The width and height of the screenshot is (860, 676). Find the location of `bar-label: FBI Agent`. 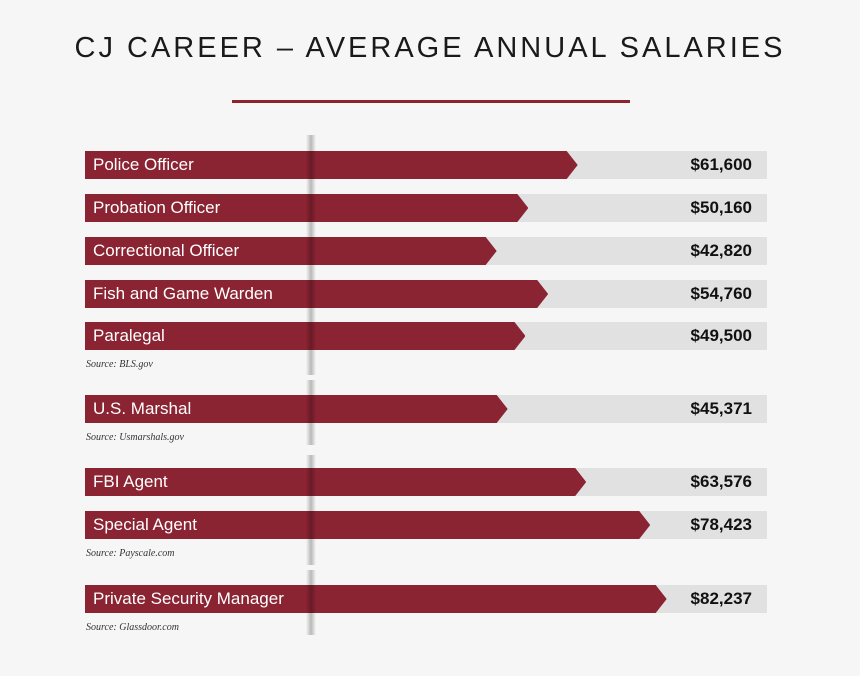

bar-label: FBI Agent is located at coordinates (130, 481).